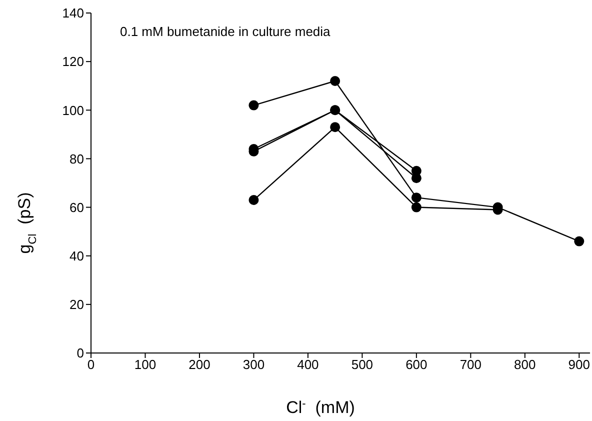 The width and height of the screenshot is (592, 421). I want to click on x-tick-label: 900, so click(579, 364).